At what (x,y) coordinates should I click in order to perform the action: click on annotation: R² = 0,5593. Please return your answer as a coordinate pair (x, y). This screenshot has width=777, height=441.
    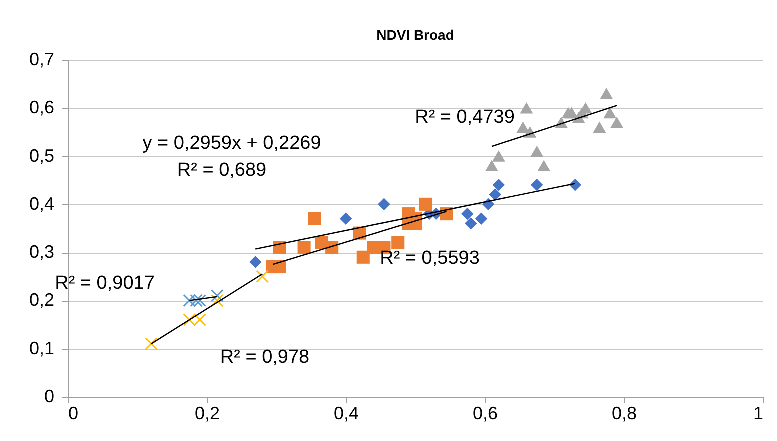
    Looking at the image, I should click on (430, 258).